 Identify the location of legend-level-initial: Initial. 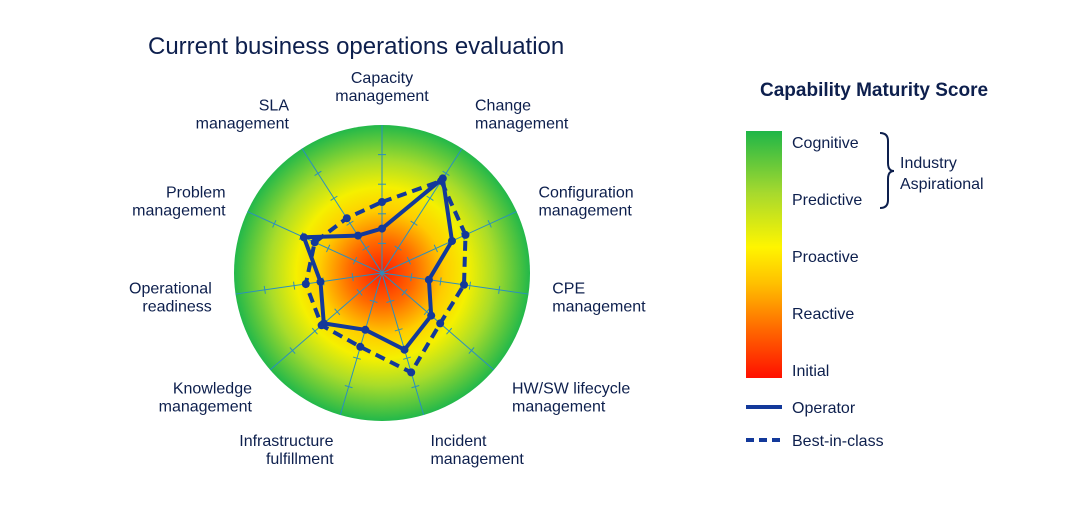
(810, 371).